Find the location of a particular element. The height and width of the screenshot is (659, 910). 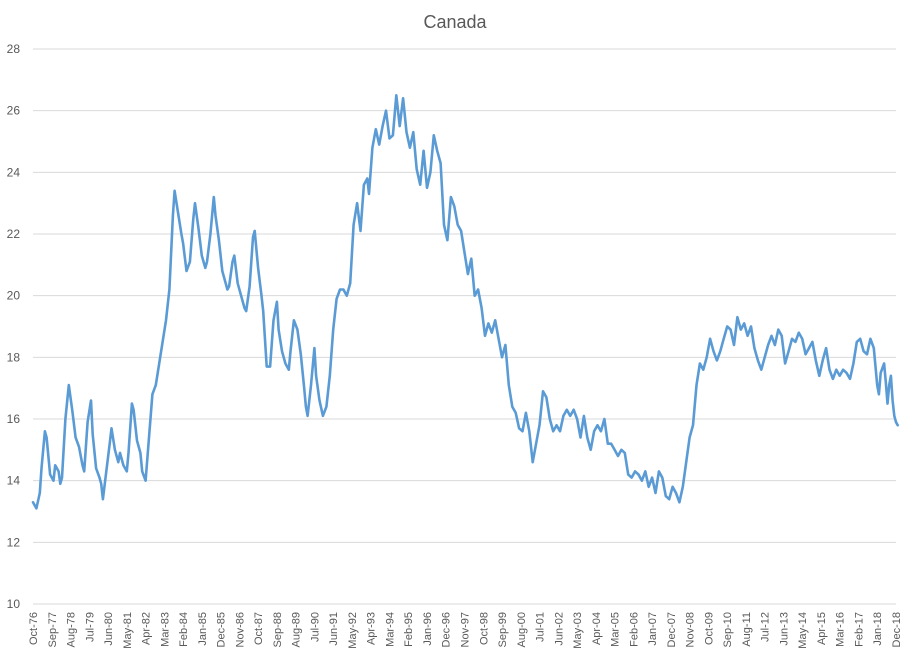

x-tick-label: Jul-12 is located at coordinates (766, 627).